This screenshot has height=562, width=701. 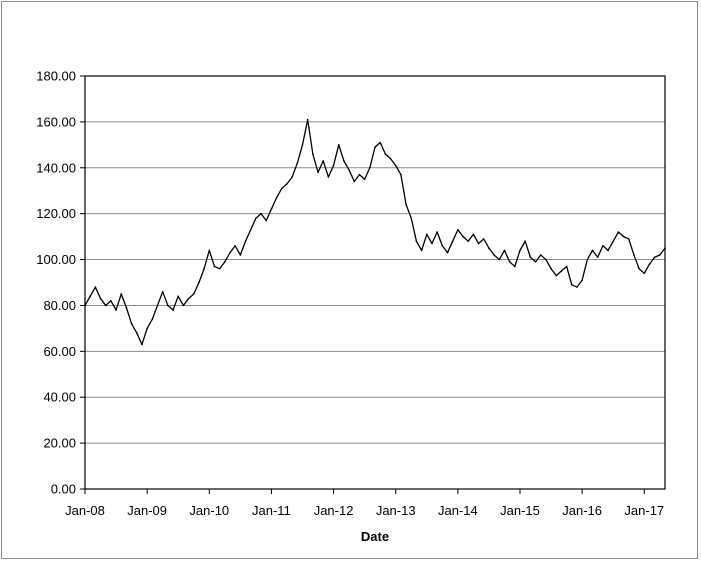 What do you see at coordinates (375, 536) in the screenshot?
I see `x-axis-title: Date` at bounding box center [375, 536].